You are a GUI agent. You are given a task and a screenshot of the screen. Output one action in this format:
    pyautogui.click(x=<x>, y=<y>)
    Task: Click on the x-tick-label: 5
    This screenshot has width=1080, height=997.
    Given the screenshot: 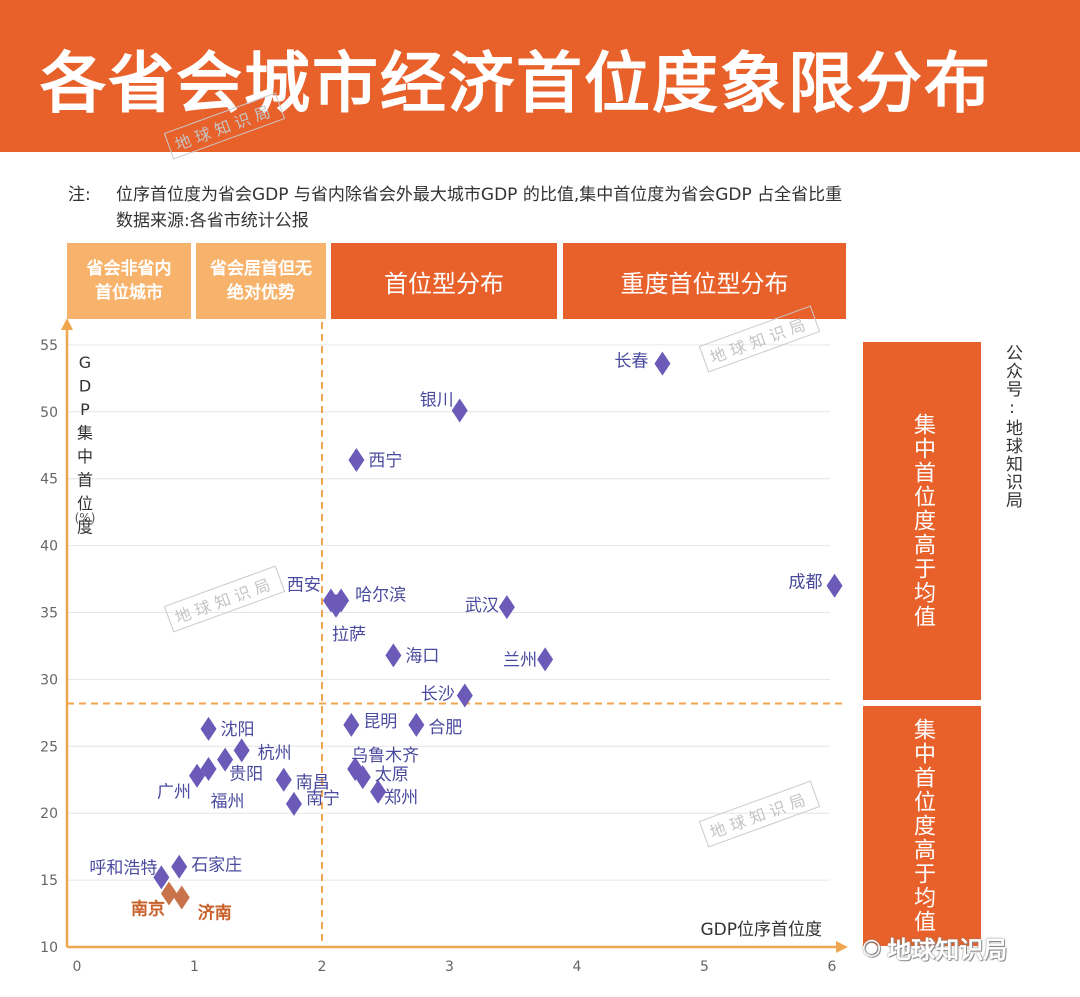 What is the action you would take?
    pyautogui.click(x=704, y=967)
    